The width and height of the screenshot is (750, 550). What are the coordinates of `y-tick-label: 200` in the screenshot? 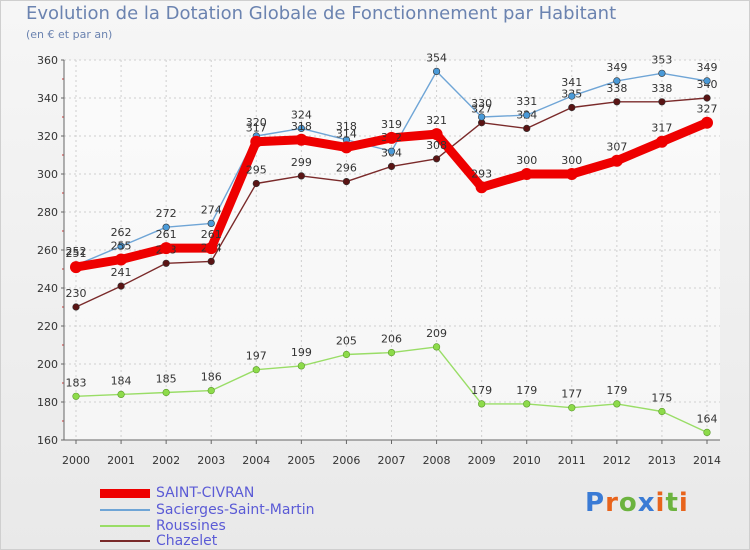 It's located at (47, 364).